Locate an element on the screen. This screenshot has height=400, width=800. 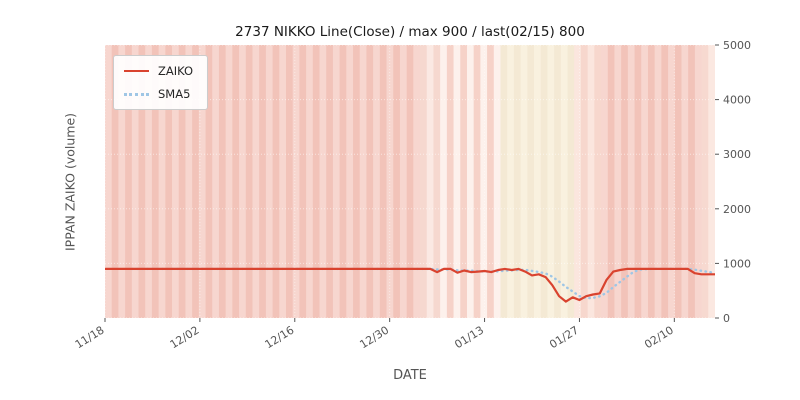
svg-text: 12/30 is located at coordinates (374, 338).